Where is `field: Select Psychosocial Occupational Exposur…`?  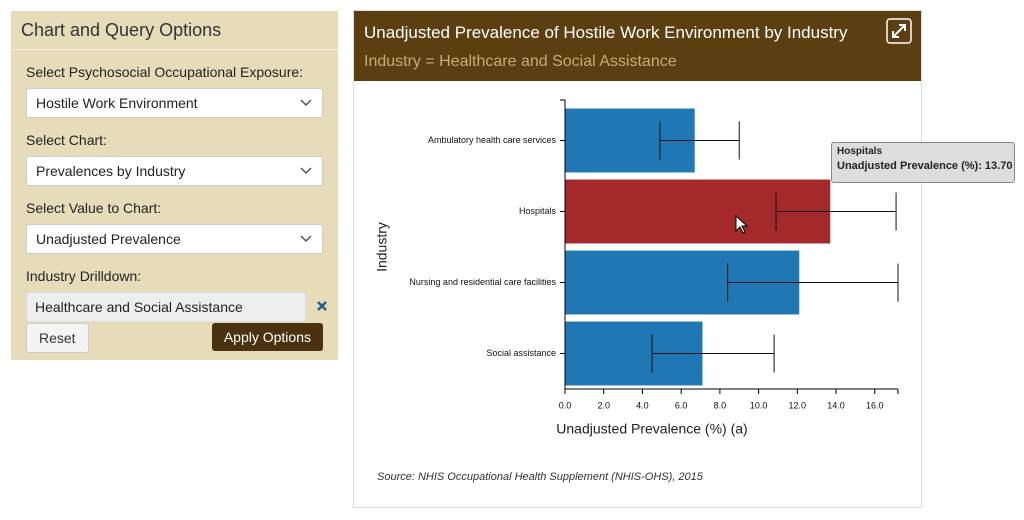
field: Select Psychosocial Occupational Exposur… is located at coordinates (174, 91).